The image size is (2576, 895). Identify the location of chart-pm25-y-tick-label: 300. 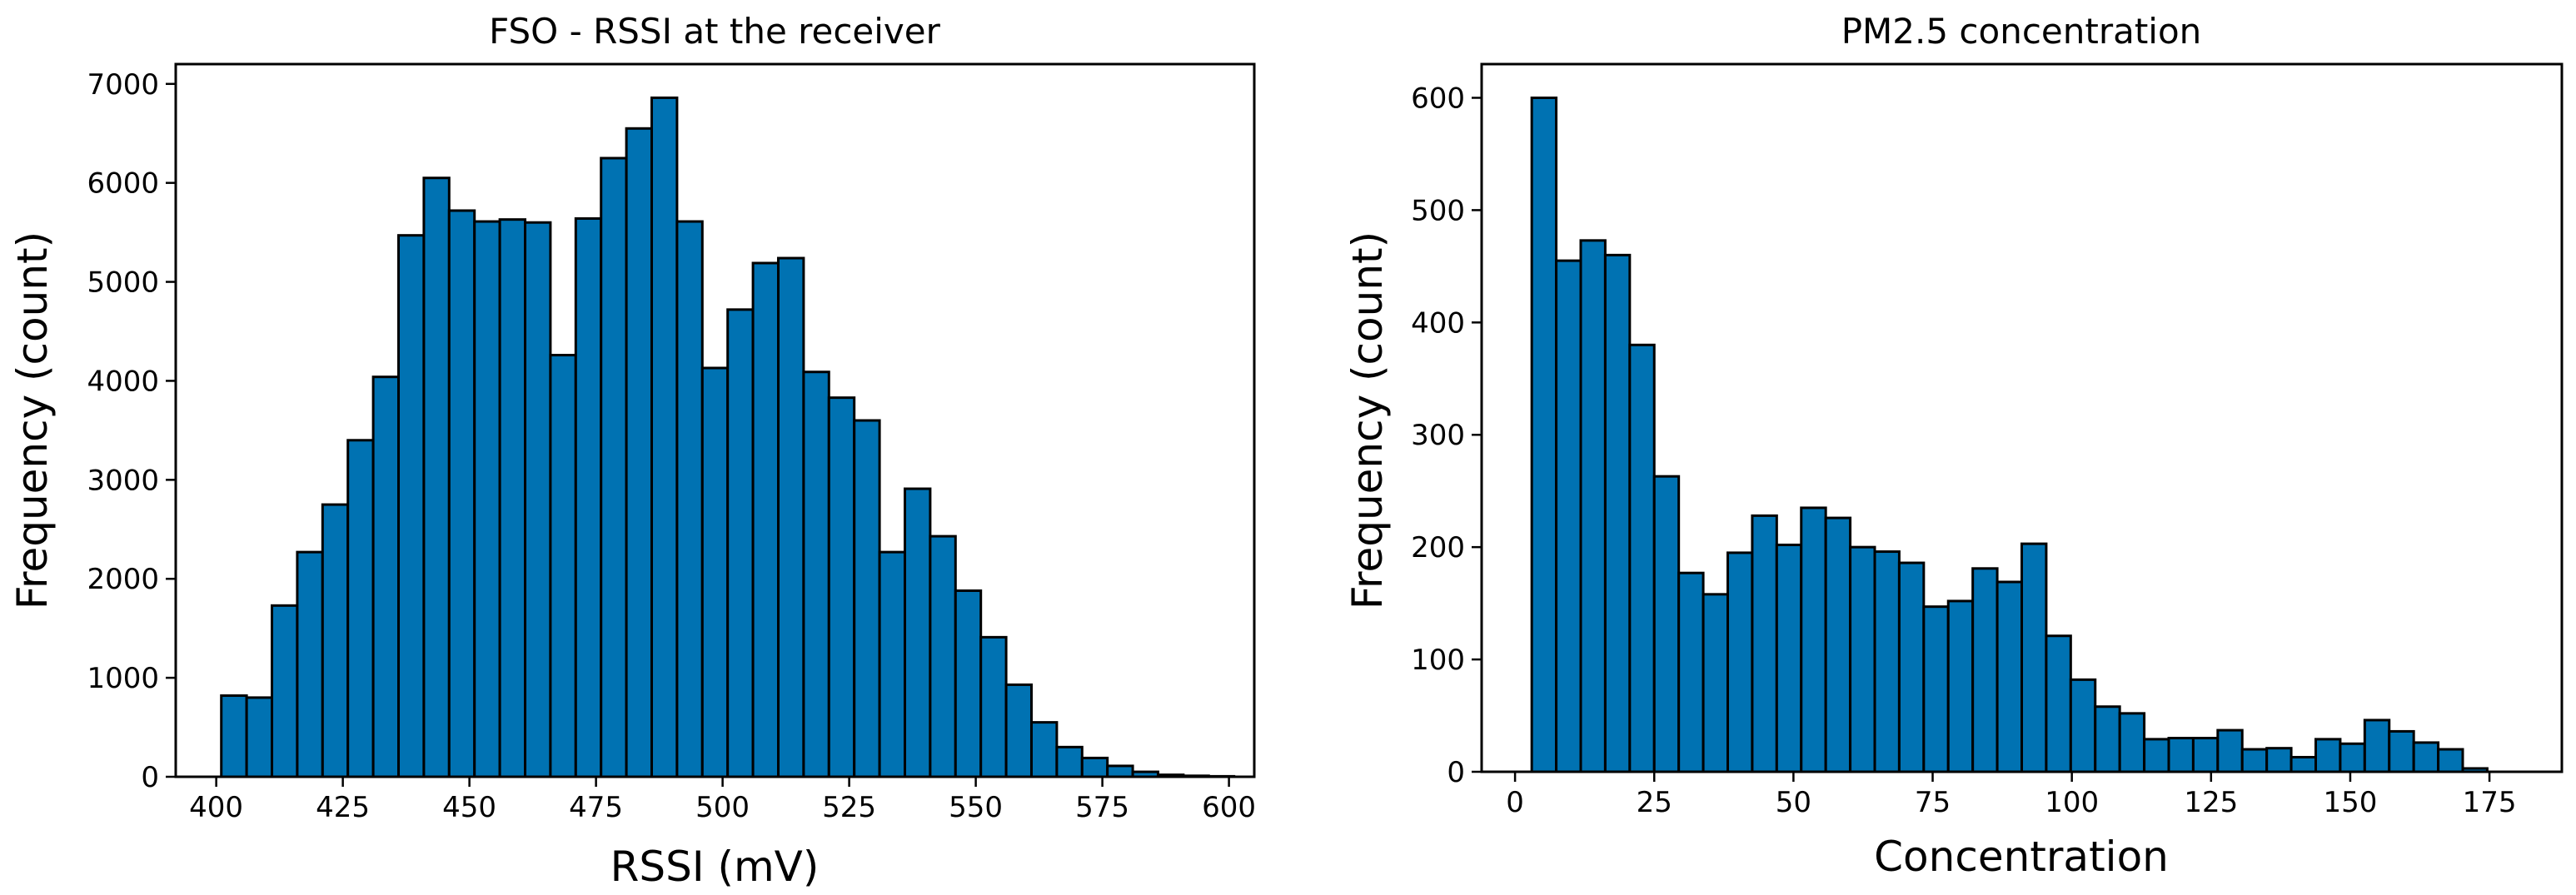
(1438, 435).